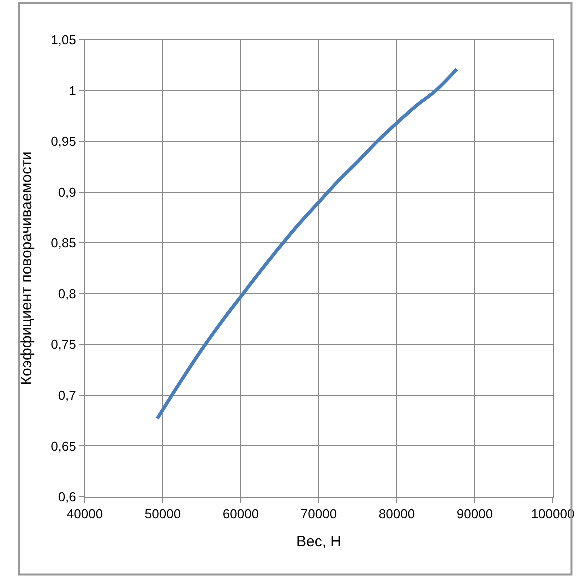 This screenshot has height=577, width=587. I want to click on y-tick-label: 0,75, so click(63, 344).